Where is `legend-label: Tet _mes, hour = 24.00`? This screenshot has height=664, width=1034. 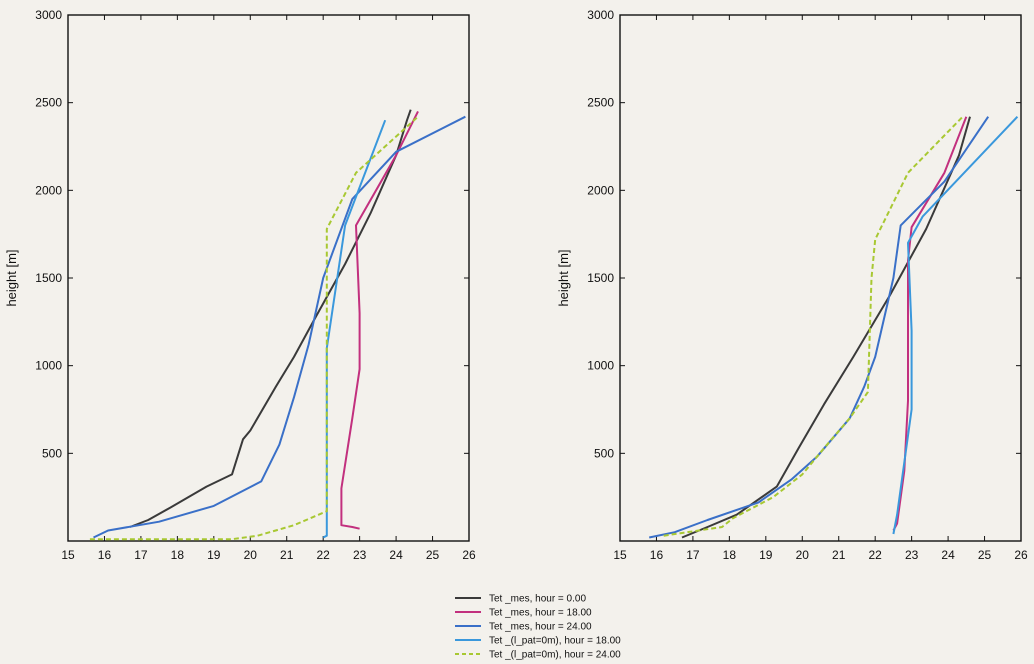 legend-label: Tet _mes, hour = 24.00 is located at coordinates (540, 627).